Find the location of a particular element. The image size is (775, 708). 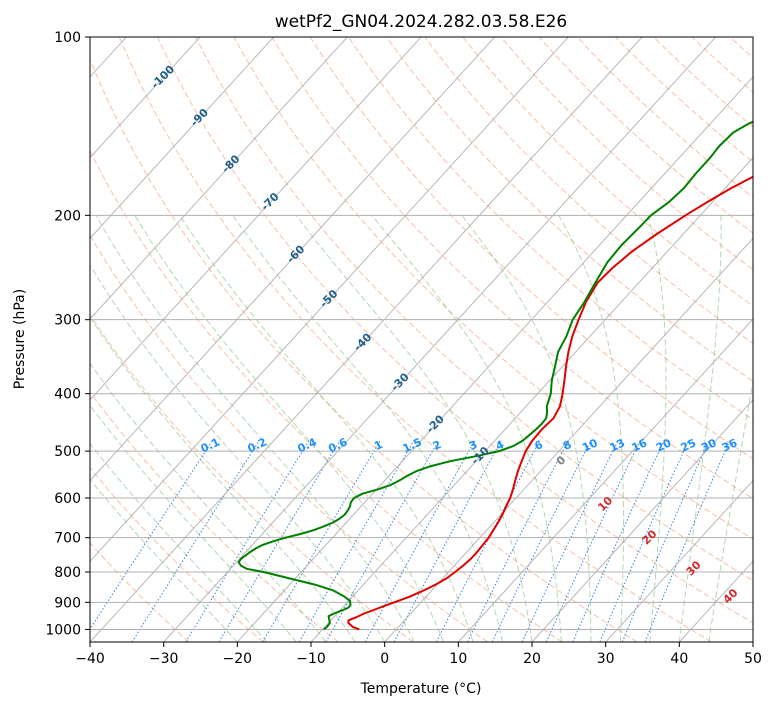

x-tick-label: −30 is located at coordinates (164, 659).